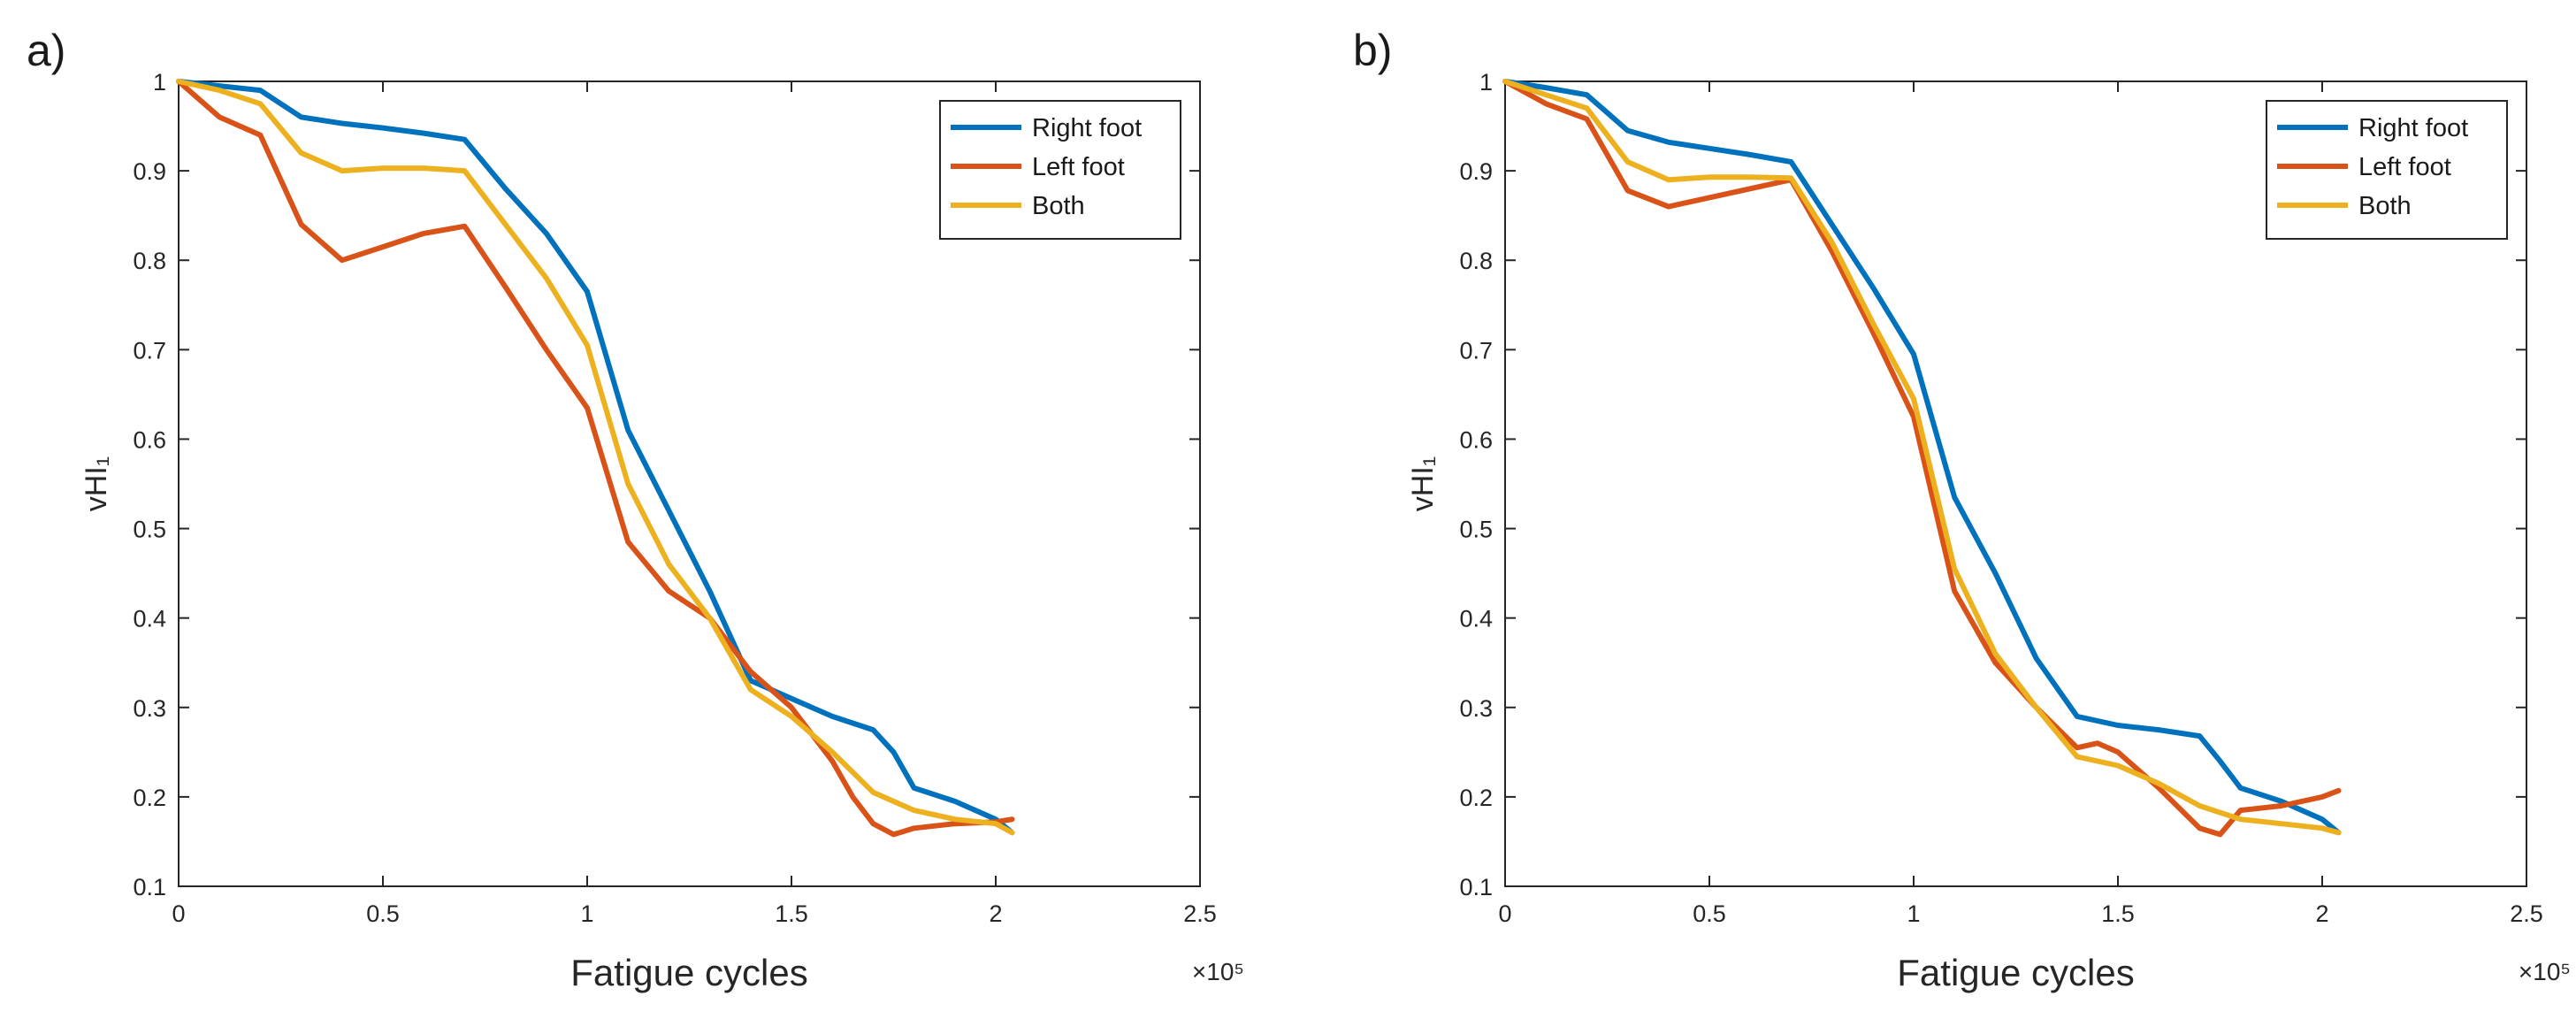  Describe the element at coordinates (46, 51) in the screenshot. I see `panel-label: a)` at that location.